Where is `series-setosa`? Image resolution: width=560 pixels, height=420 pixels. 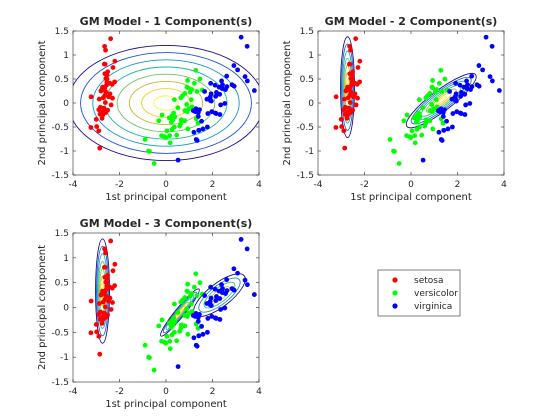
series-setosa is located at coordinates (103, 297).